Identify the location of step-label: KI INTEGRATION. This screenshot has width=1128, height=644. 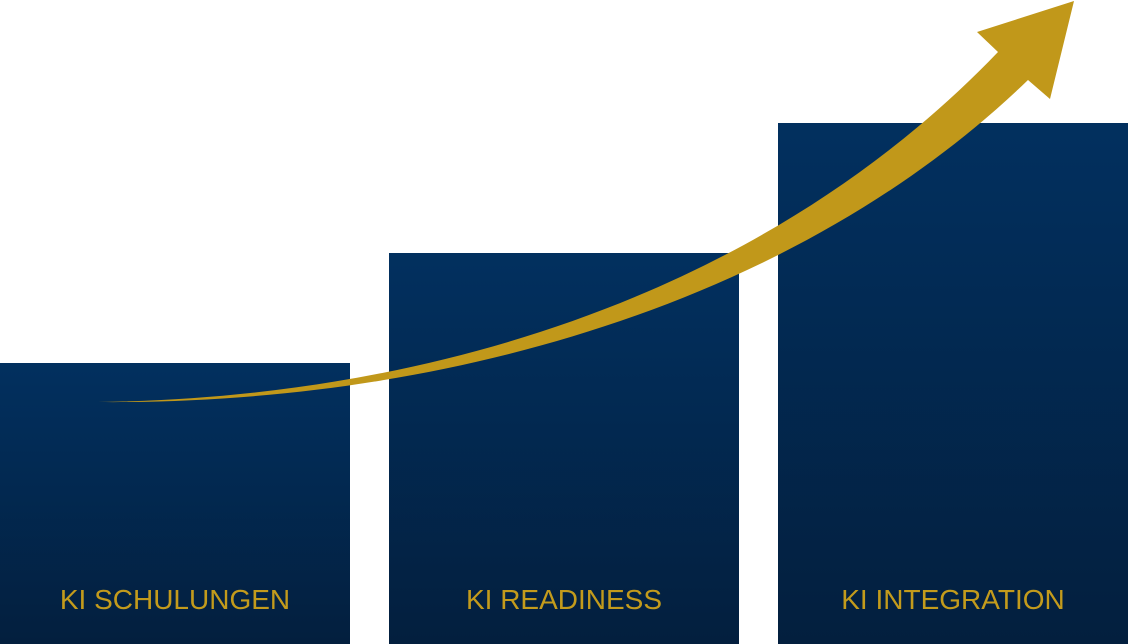
(953, 599).